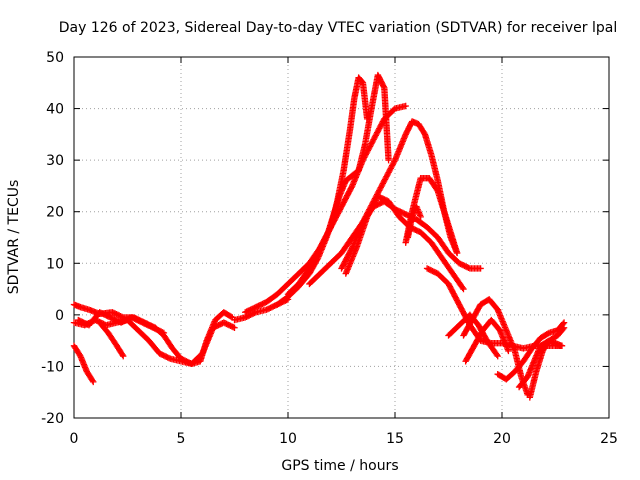 The height and width of the screenshot is (480, 640). Describe the element at coordinates (55, 58) in the screenshot. I see `y-tick-label: 50` at that location.